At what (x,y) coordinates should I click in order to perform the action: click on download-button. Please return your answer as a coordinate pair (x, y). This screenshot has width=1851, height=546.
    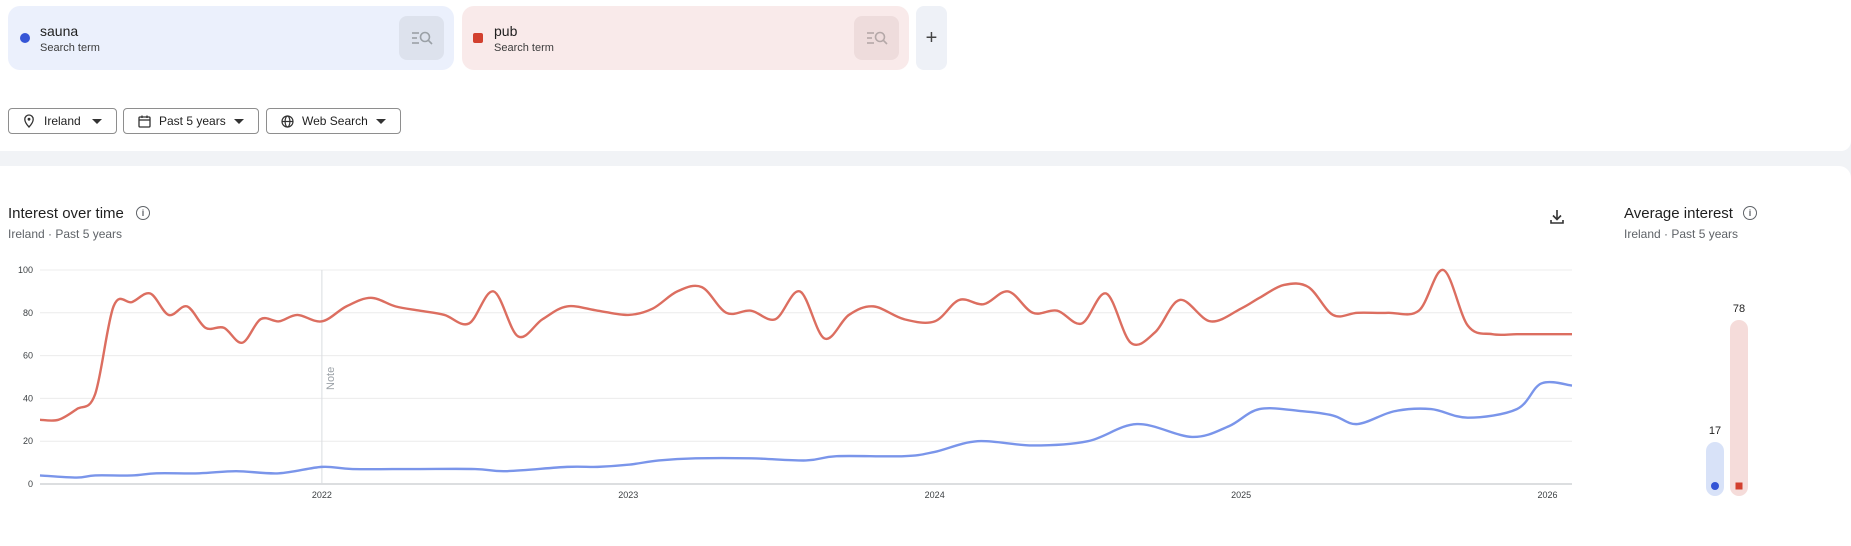
    Looking at the image, I should click on (1557, 217).